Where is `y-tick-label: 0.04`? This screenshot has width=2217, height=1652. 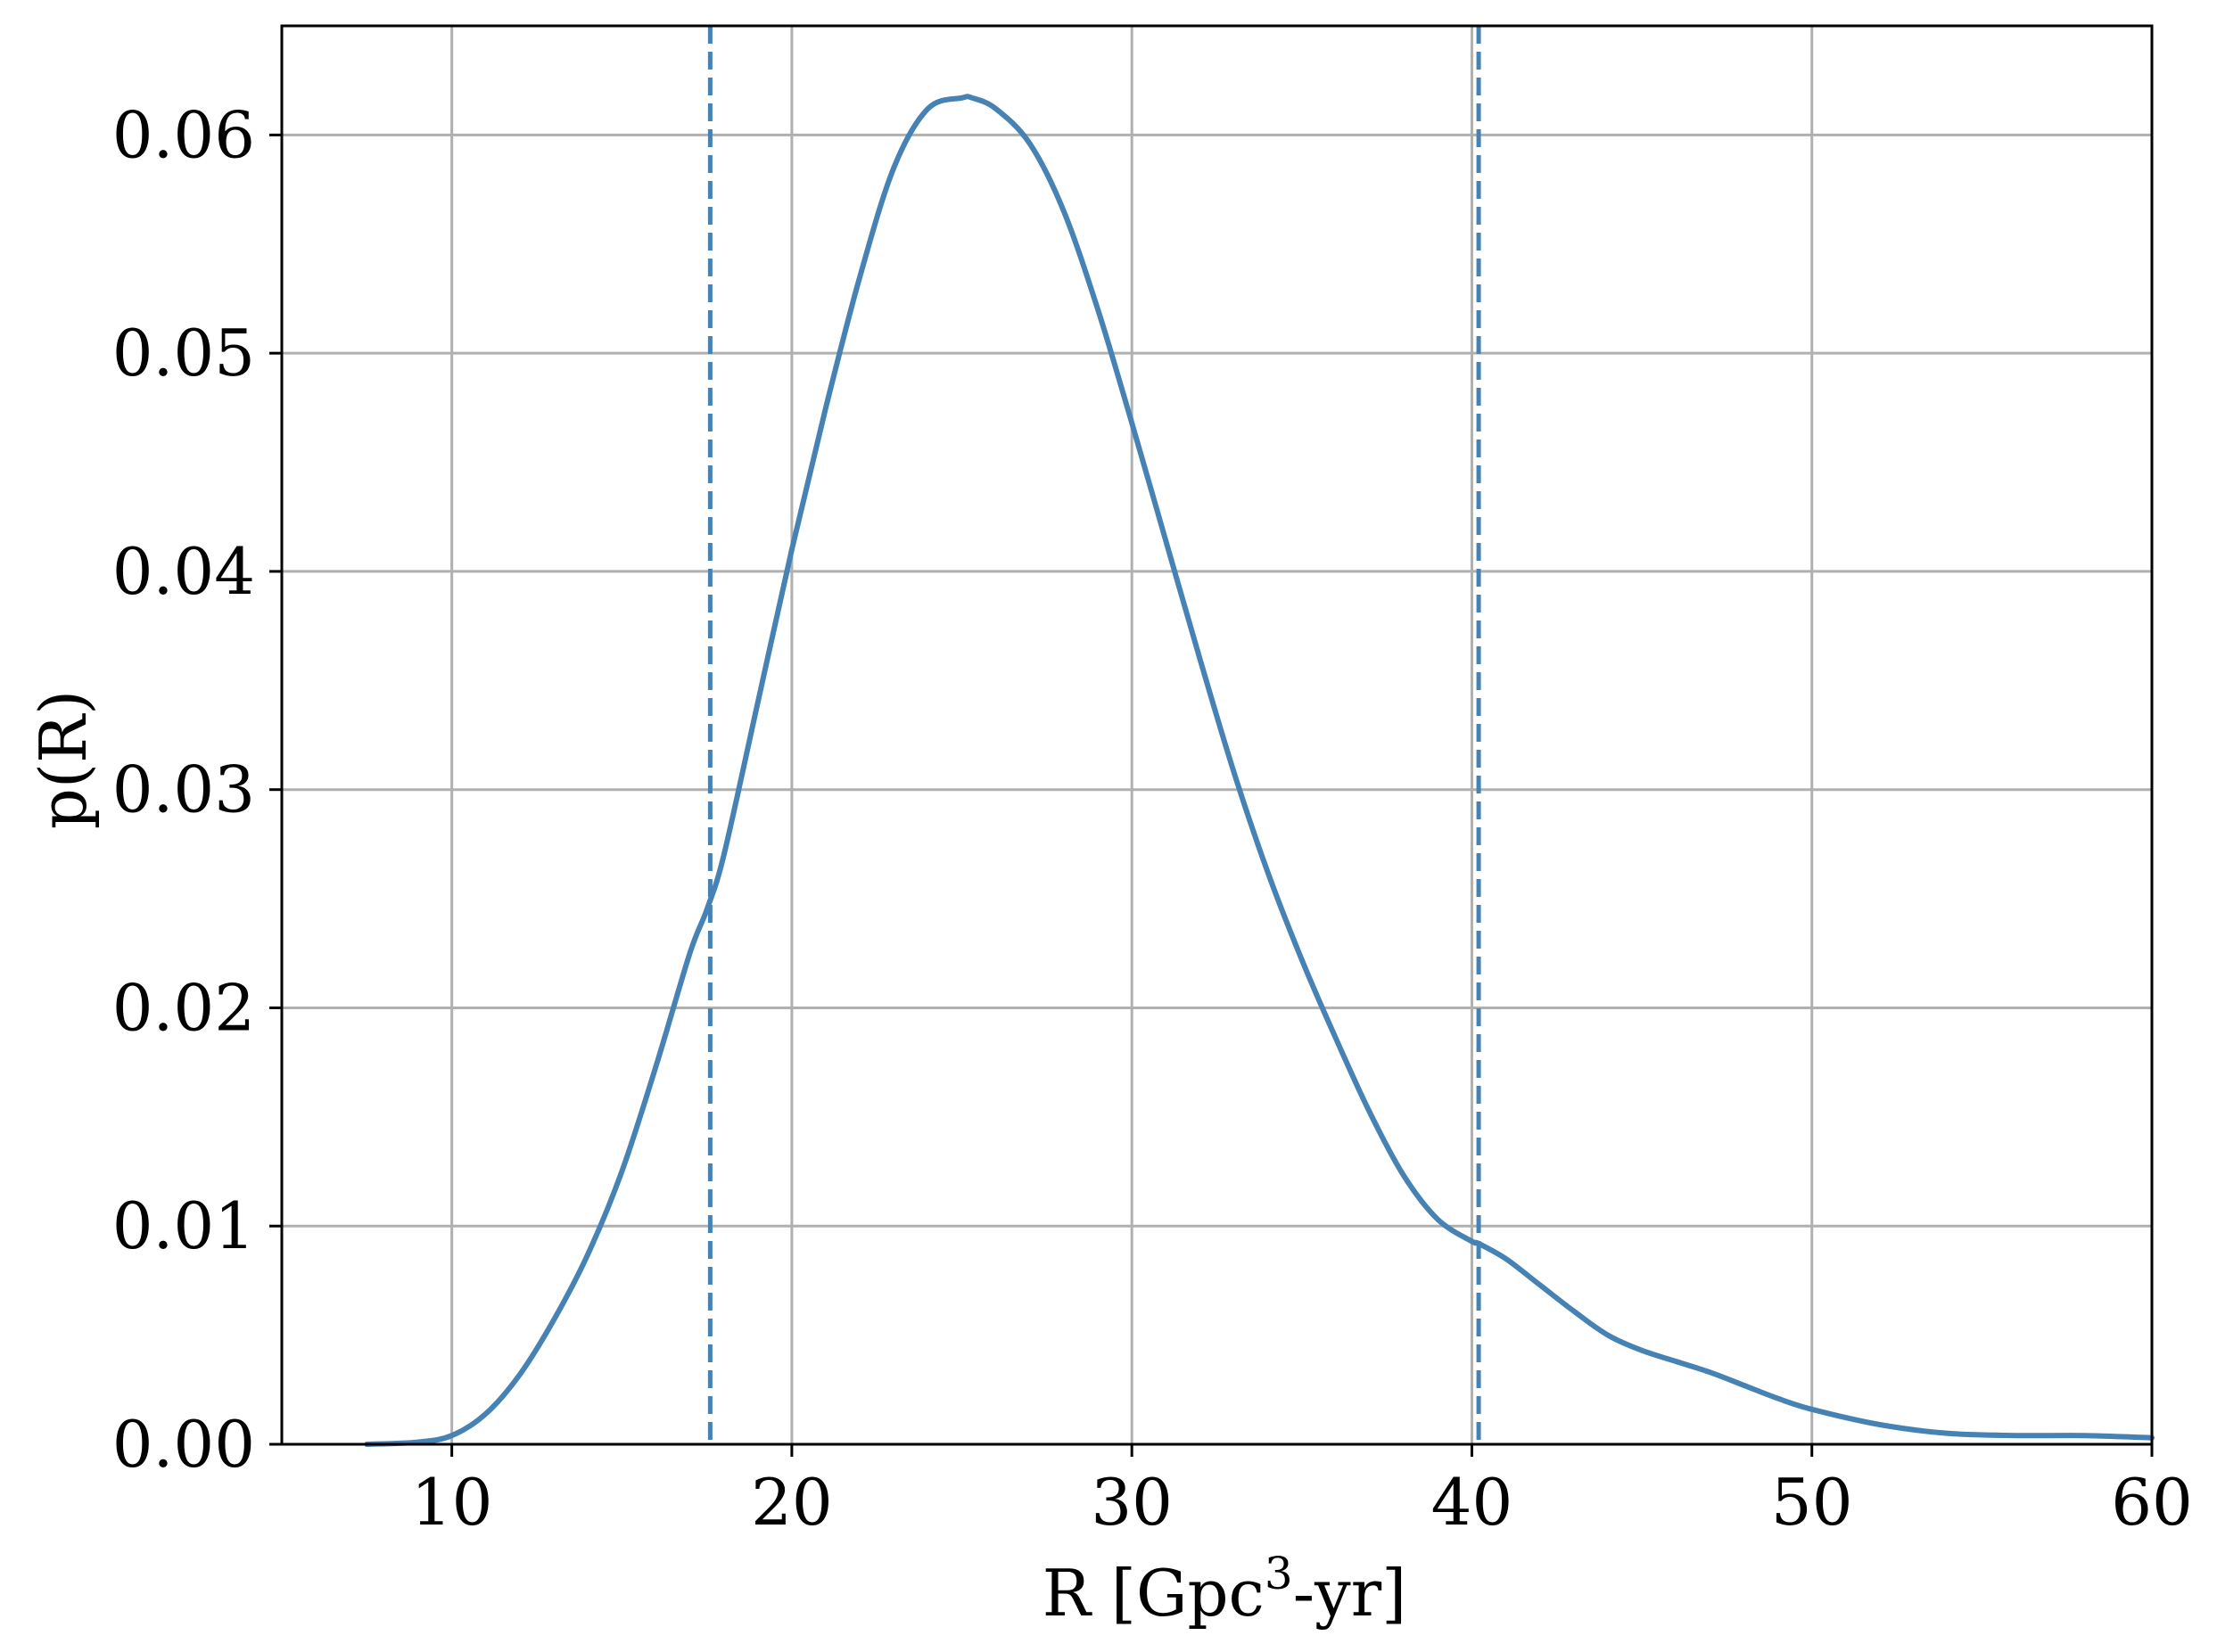 y-tick-label: 0.04 is located at coordinates (183, 572).